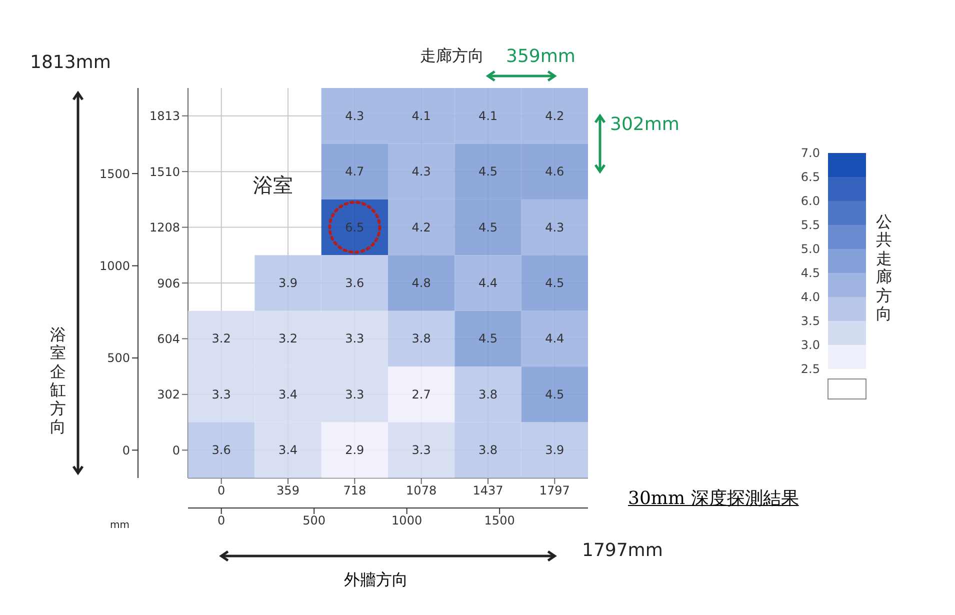 The image size is (955, 615). I want to click on x-tick-label: 0, so click(222, 491).